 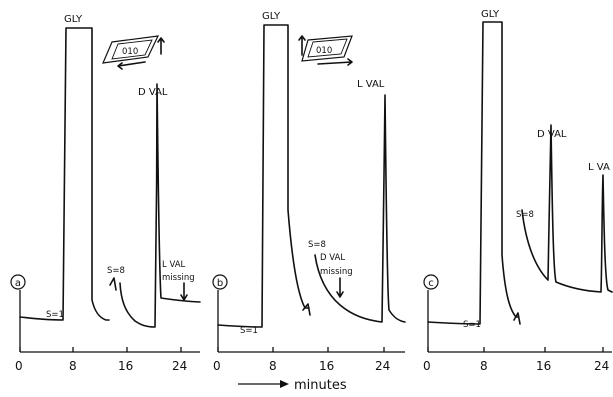 What do you see at coordinates (382, 366) in the screenshot?
I see `panel-b-tick-label-24: 24` at bounding box center [382, 366].